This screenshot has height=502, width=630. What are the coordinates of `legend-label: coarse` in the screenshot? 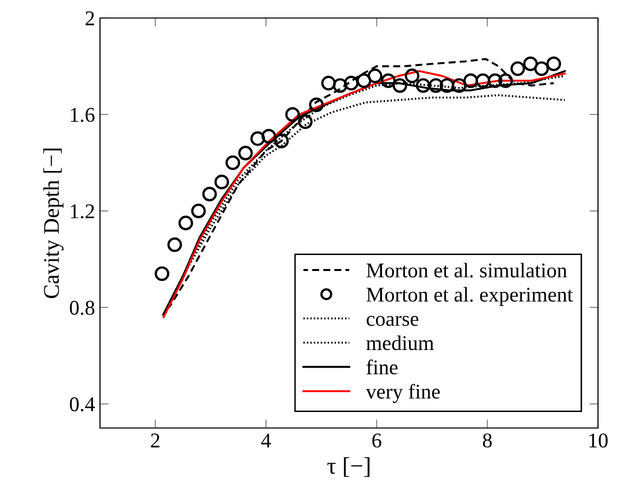 It's located at (392, 321).